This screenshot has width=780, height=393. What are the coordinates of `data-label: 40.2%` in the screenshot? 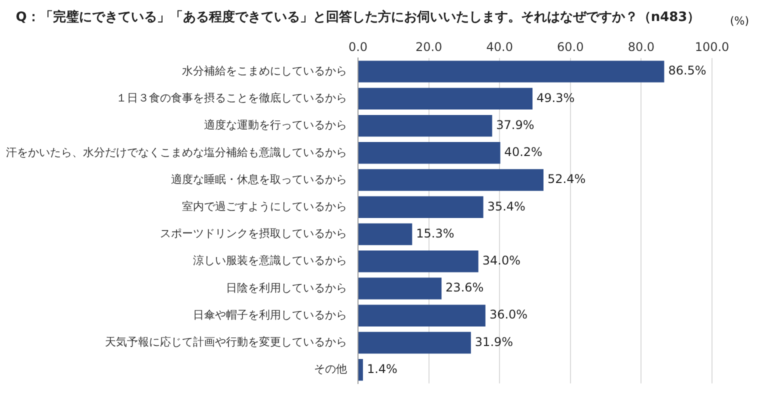 It's located at (523, 152).